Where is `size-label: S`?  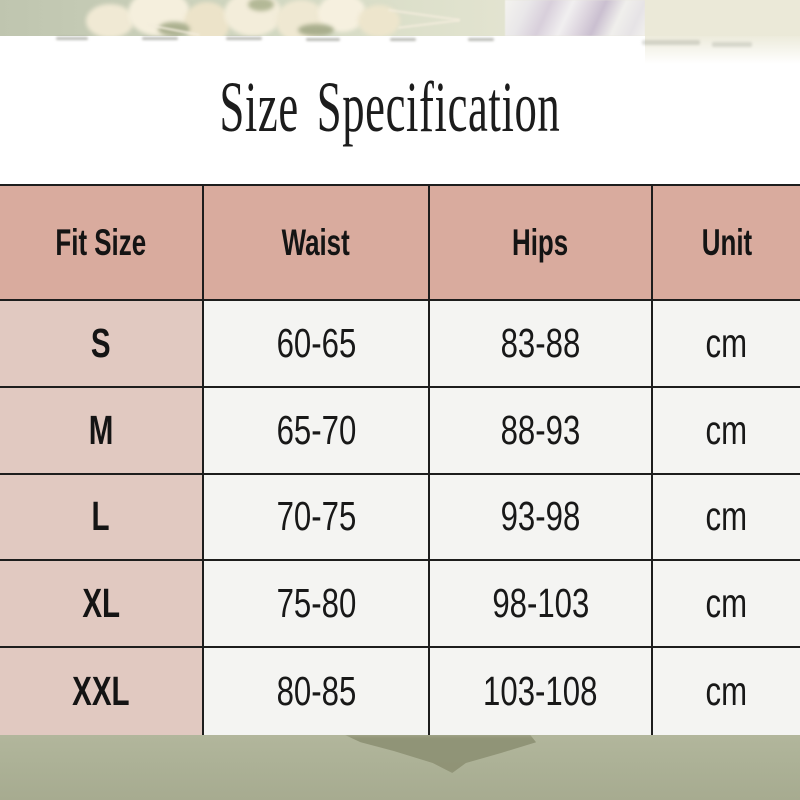
size-label: S is located at coordinates (101, 342).